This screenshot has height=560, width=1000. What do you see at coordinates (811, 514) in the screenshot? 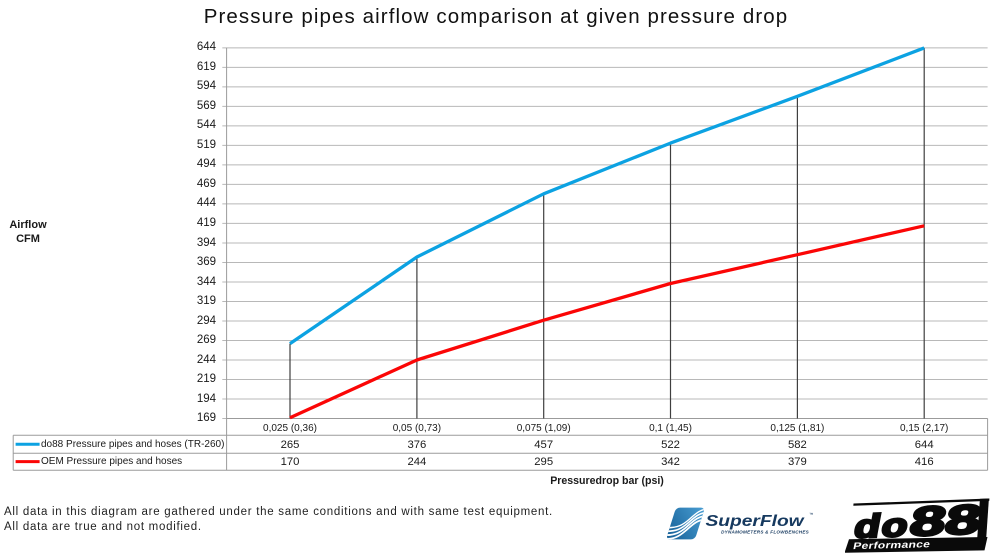
I see `svg-text: ™` at bounding box center [811, 514].